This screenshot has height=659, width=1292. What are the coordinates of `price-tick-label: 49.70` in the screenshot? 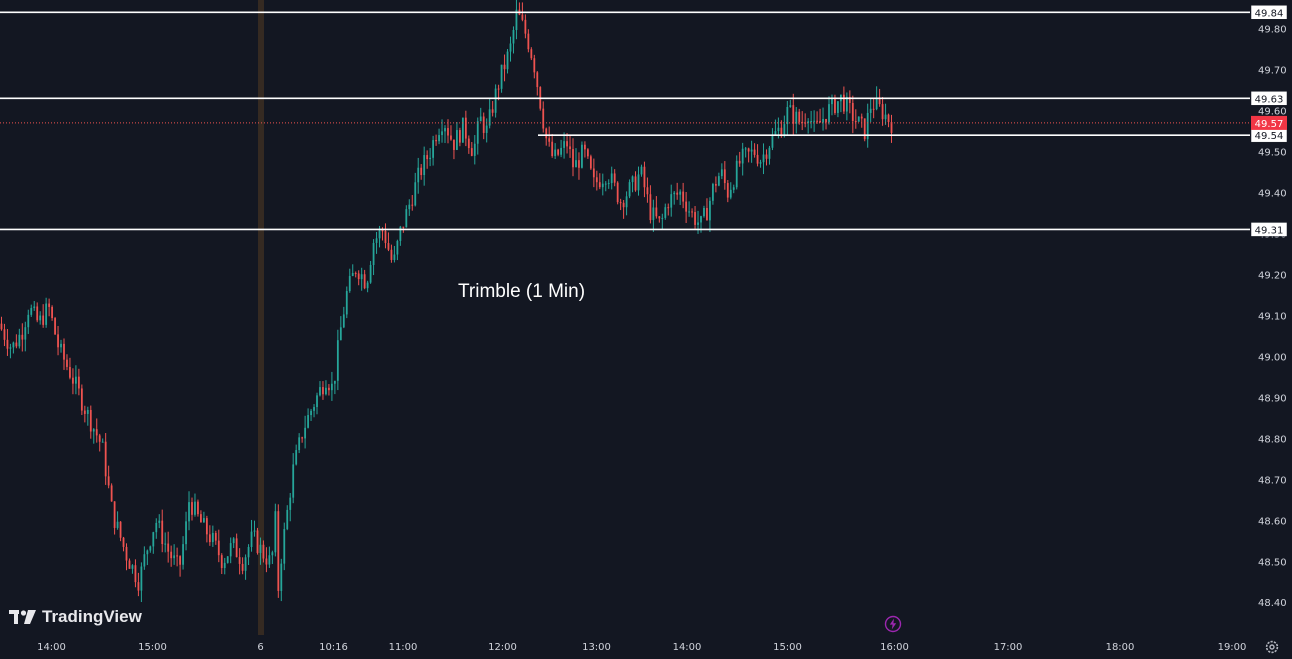 It's located at (1272, 71).